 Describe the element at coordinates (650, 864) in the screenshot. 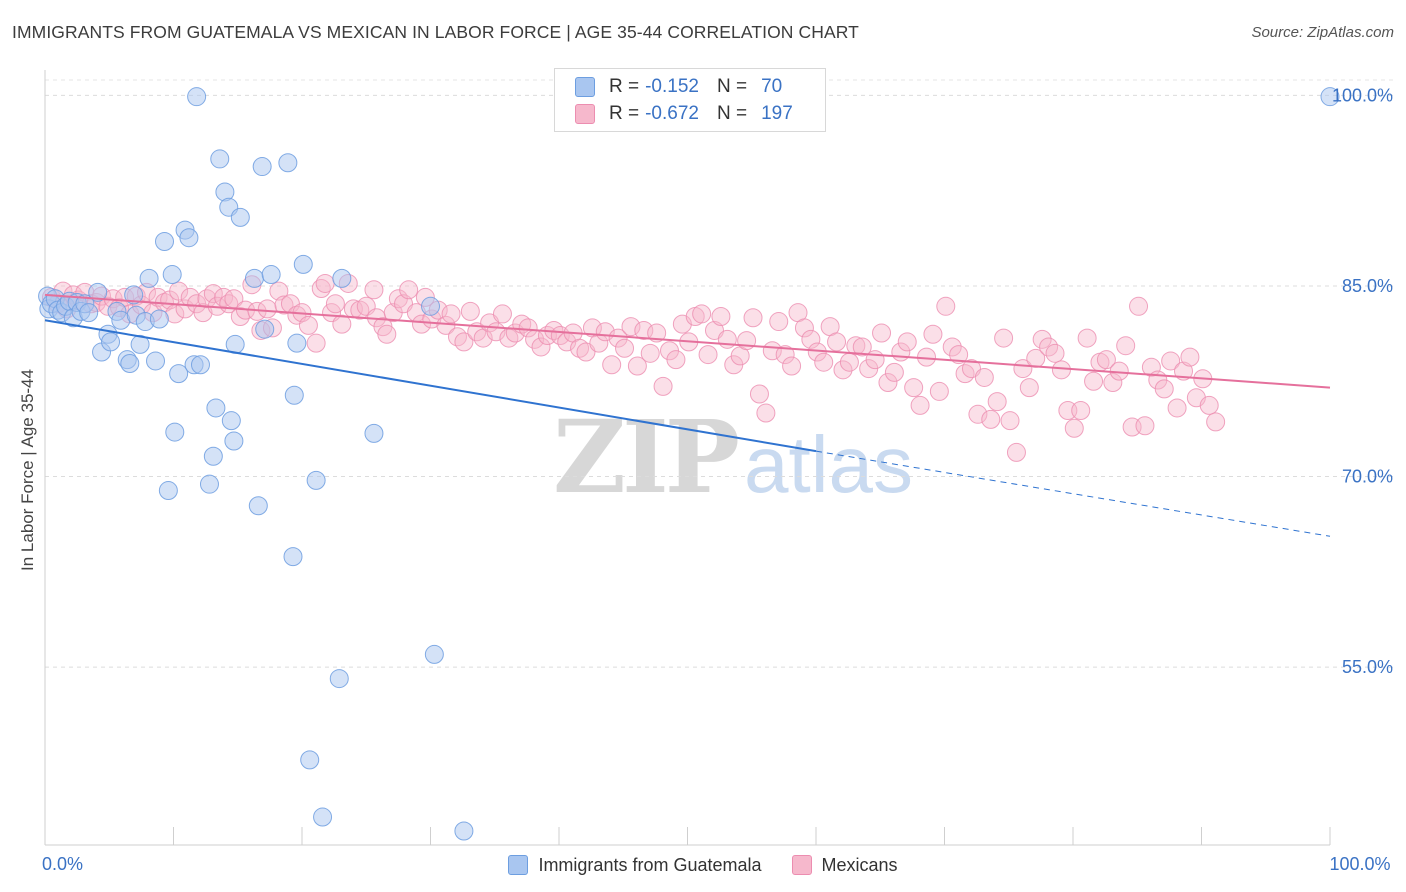

I see `legend-label-guatemala: Immigrants from Guatemala` at that location.